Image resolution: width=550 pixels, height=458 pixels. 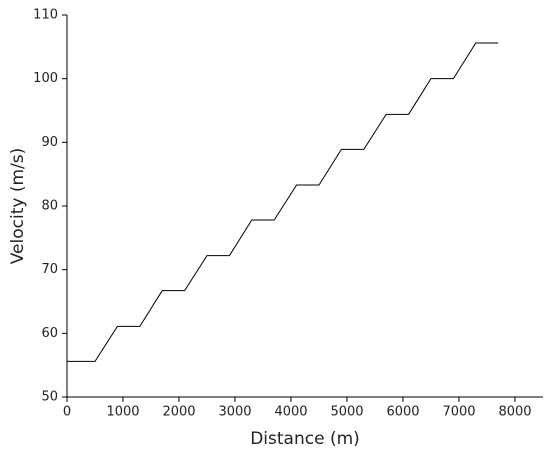 I want to click on y-tick-label: 80, so click(x=49, y=206).